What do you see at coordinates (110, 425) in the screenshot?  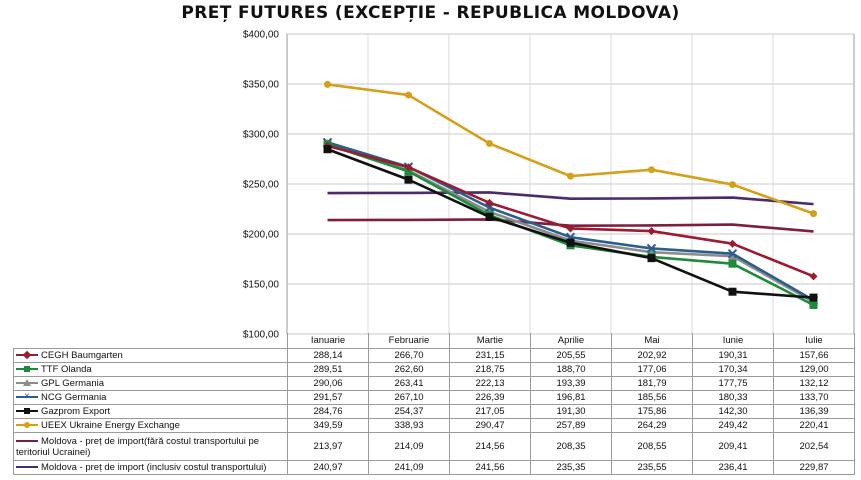 I see `series-name: UEEX Ukraine Energy Exchange` at bounding box center [110, 425].